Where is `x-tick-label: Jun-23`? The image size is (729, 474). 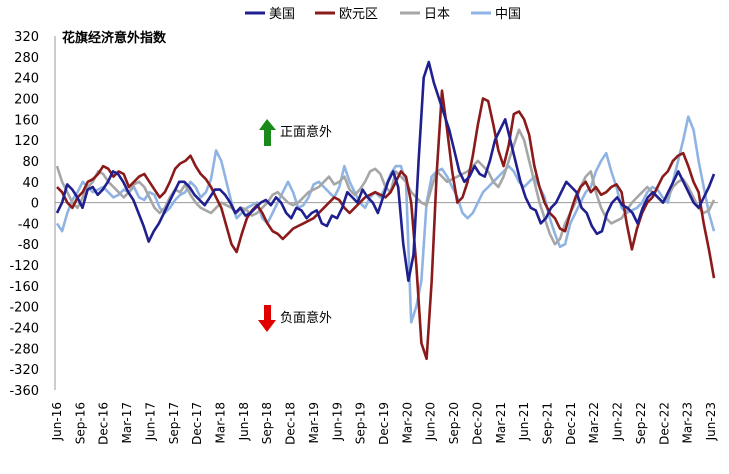
x-tick-label: Jun-23 is located at coordinates (711, 421).